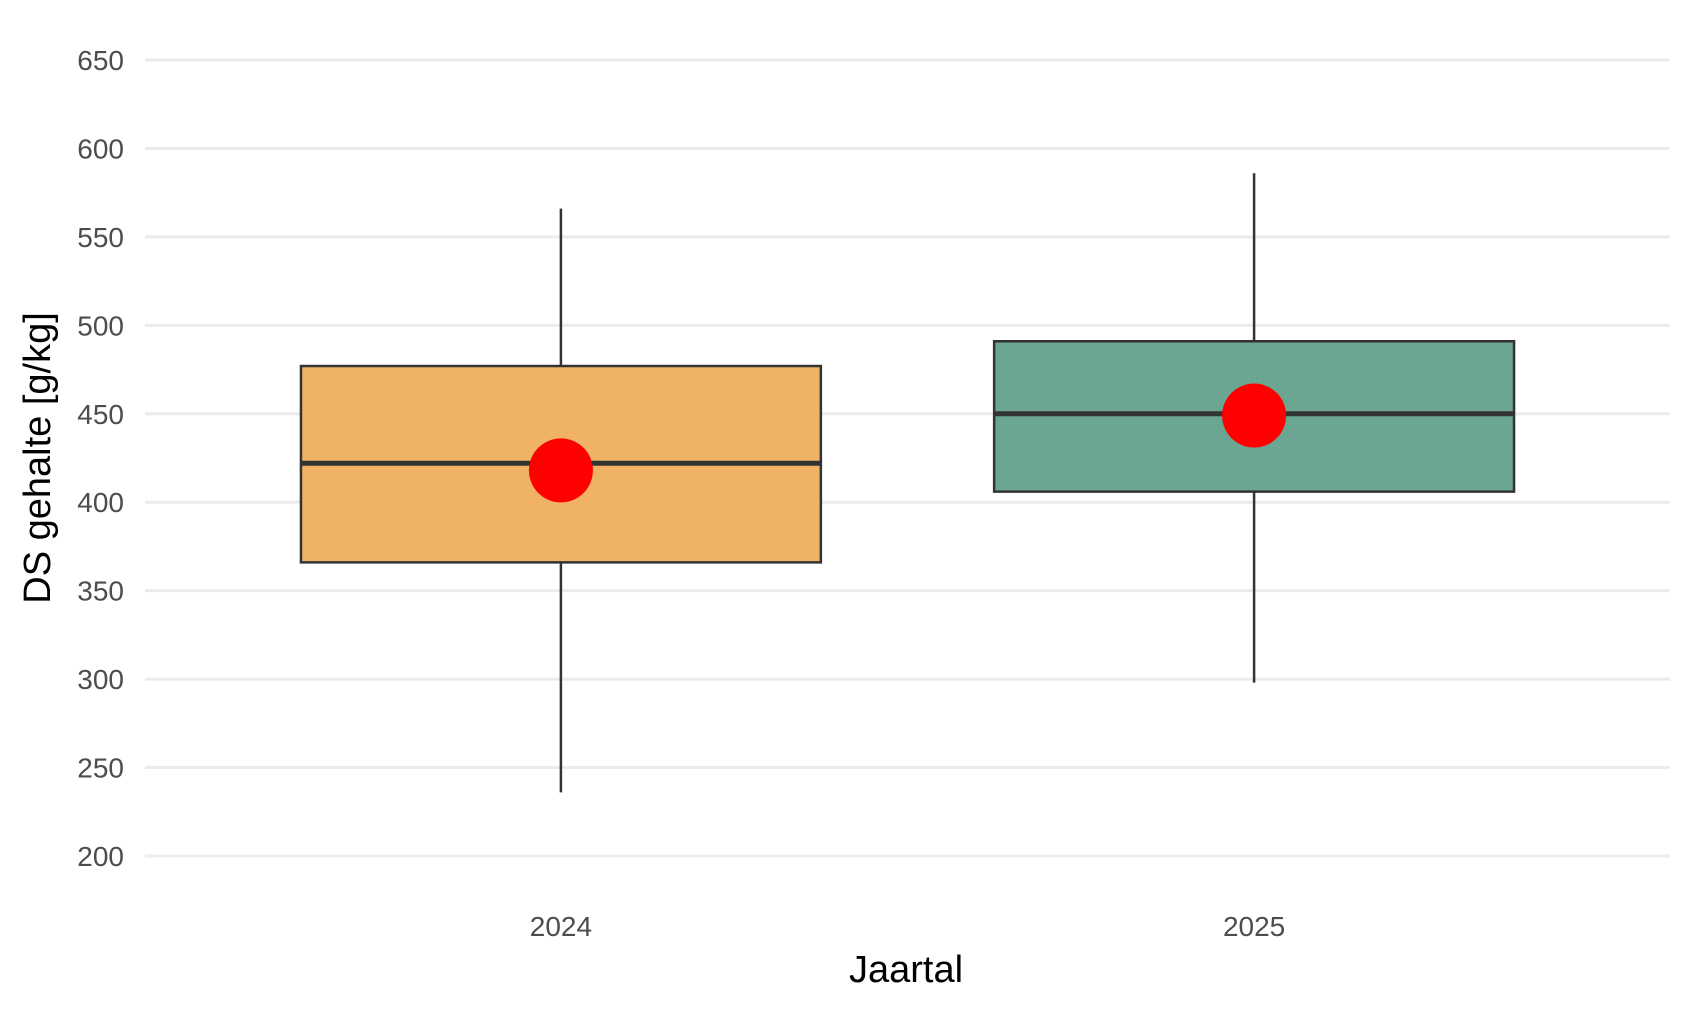 The image size is (1683, 1009). Describe the element at coordinates (38, 458) in the screenshot. I see `y-axis-title: DS gehalte [g/kg]` at that location.